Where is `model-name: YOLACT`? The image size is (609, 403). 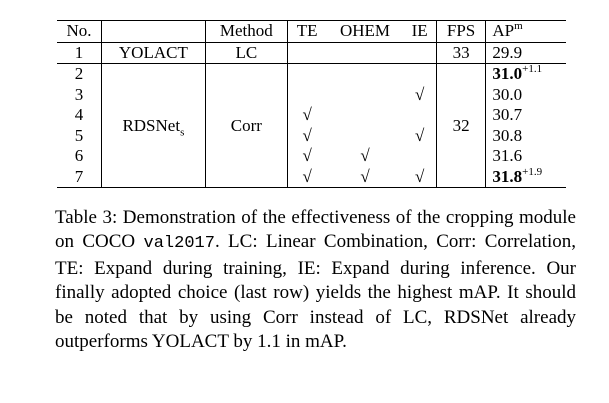
model-name: YOLACT is located at coordinates (153, 53).